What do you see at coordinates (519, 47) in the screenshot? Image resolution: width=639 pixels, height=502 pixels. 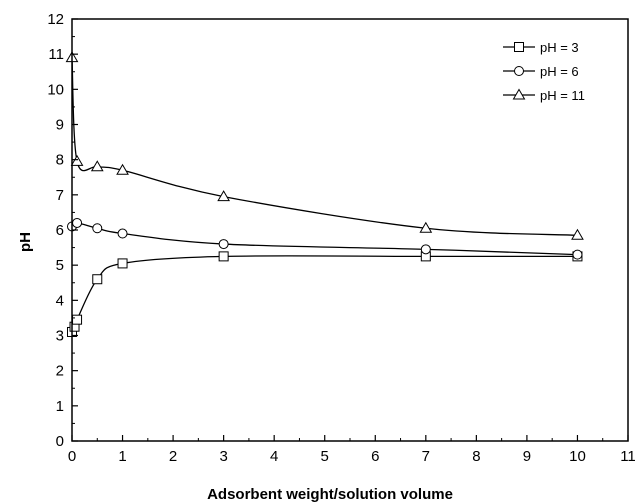 I see `legend-marker-square` at bounding box center [519, 47].